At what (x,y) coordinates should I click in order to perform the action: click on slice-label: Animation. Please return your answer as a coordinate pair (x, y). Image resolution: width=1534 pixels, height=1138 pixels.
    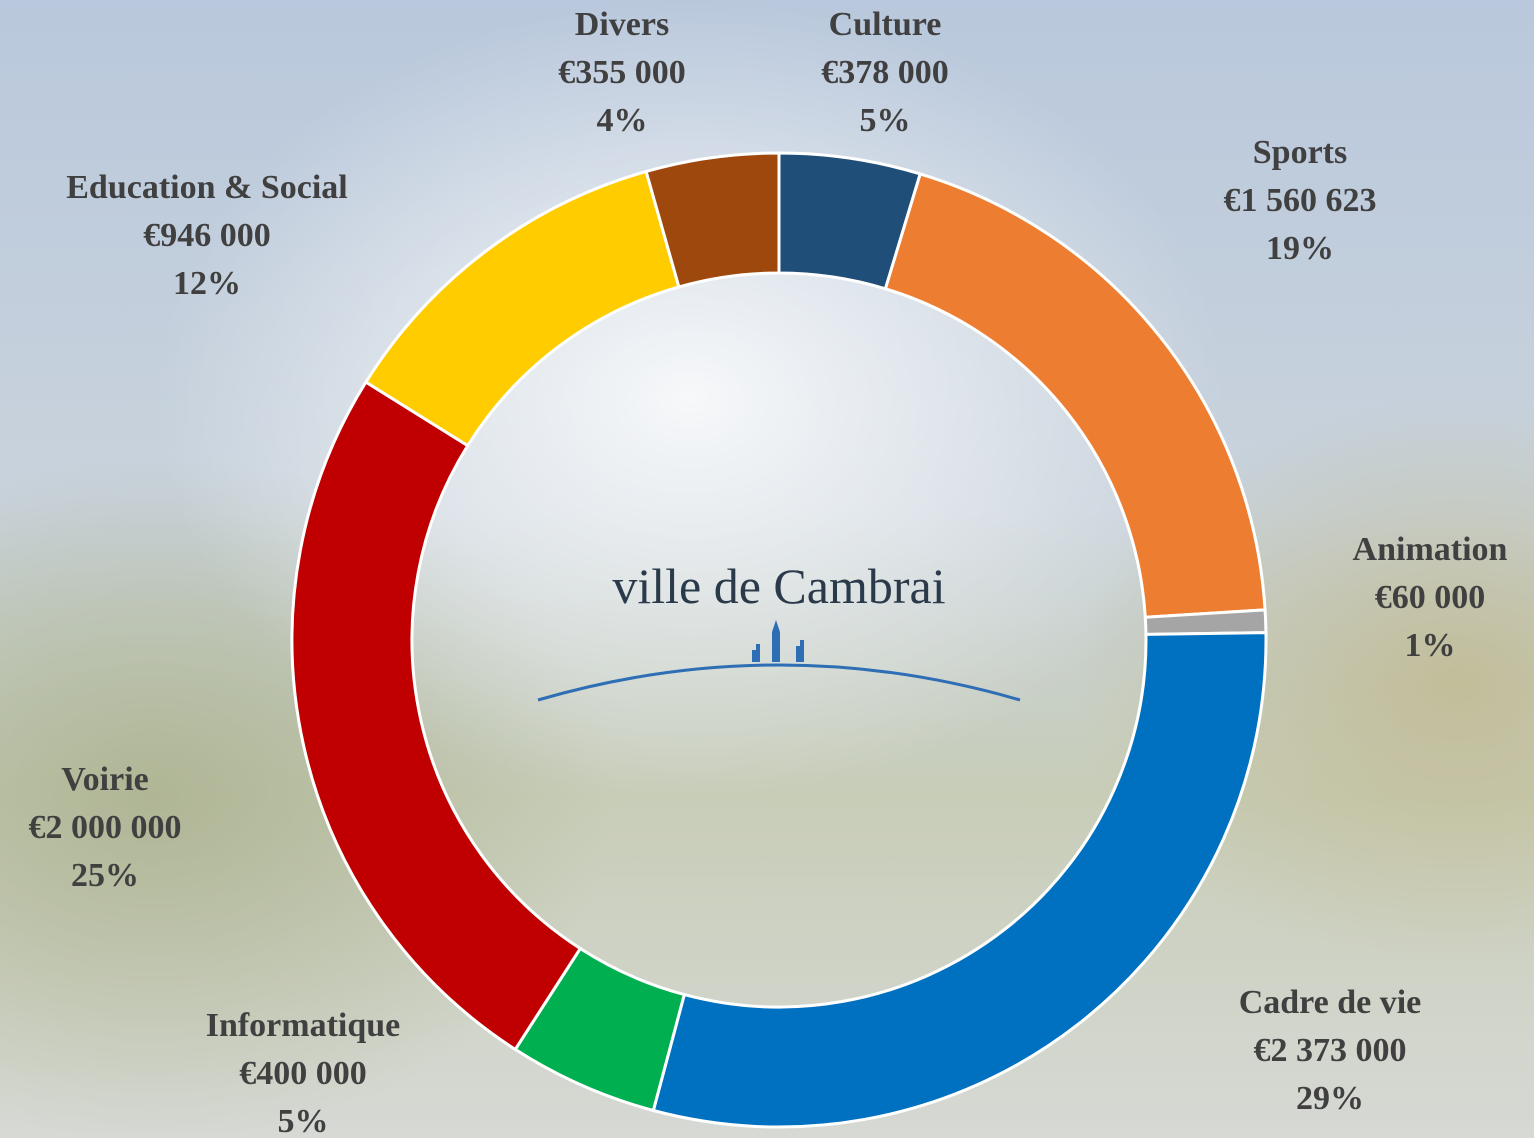
    Looking at the image, I should click on (1430, 549).